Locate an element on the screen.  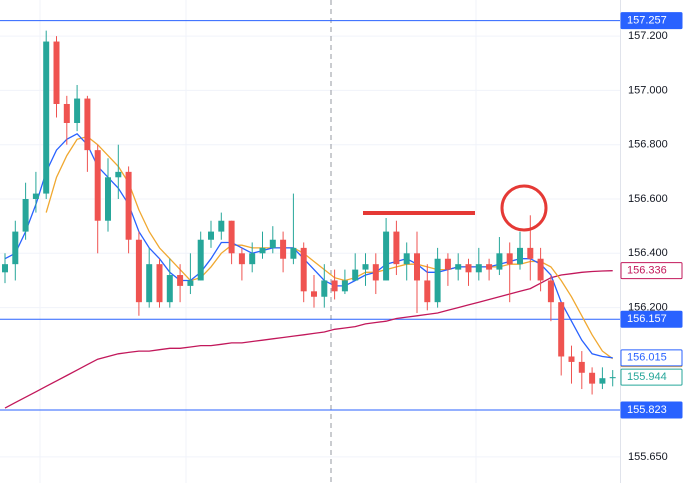
y-tick-label: 156.200 is located at coordinates (648, 308).